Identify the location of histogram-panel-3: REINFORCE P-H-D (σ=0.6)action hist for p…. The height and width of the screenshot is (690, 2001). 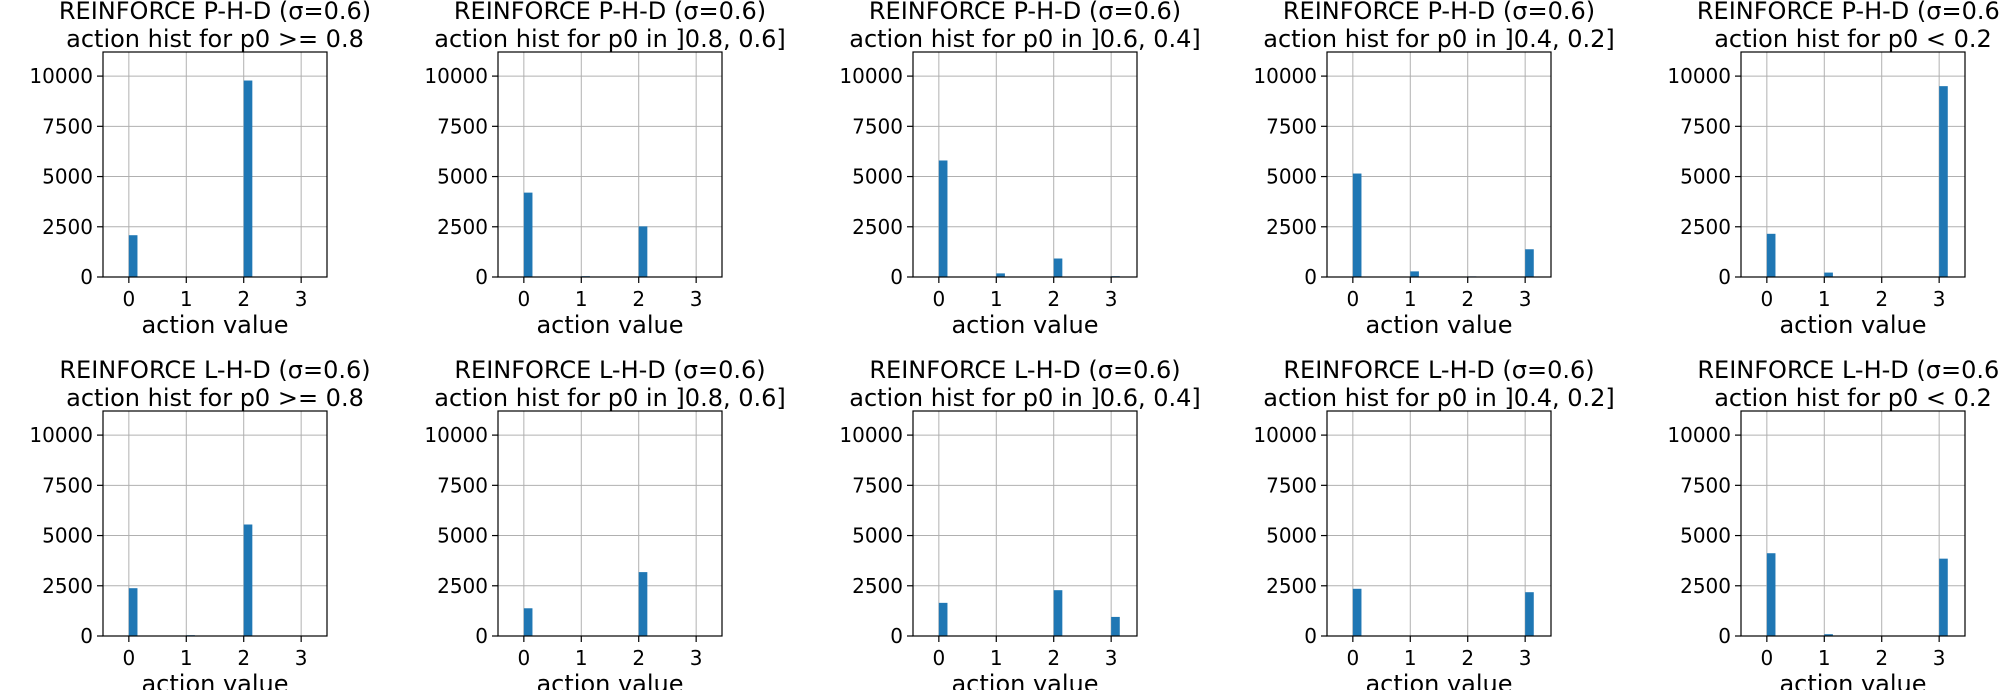
(1019, 169).